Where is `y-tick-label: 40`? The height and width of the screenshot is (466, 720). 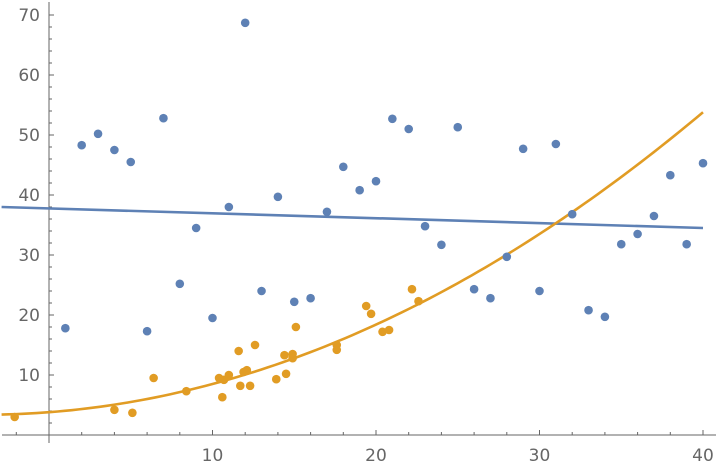
y-tick-label: 40 is located at coordinates (29, 196).